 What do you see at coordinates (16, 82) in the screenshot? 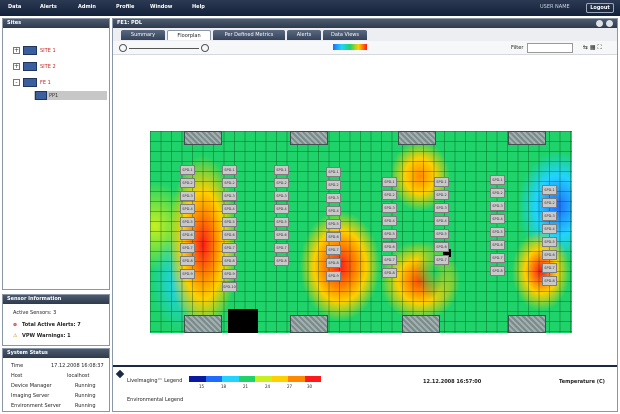
I see `collapse-icon: -` at bounding box center [16, 82].